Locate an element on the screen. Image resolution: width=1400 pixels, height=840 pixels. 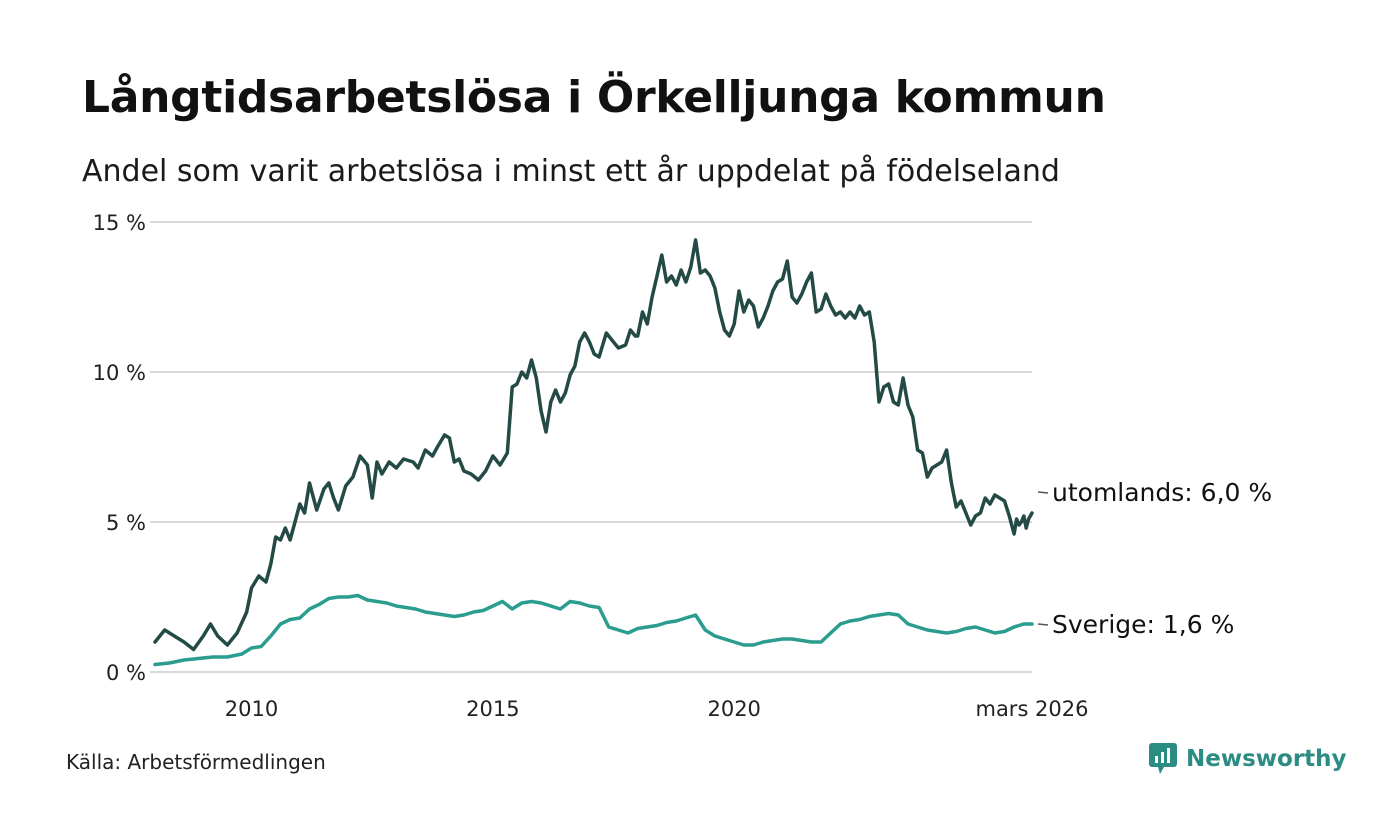
series-end-label-sverige: Sverige: 1,6 % is located at coordinates (1143, 624).